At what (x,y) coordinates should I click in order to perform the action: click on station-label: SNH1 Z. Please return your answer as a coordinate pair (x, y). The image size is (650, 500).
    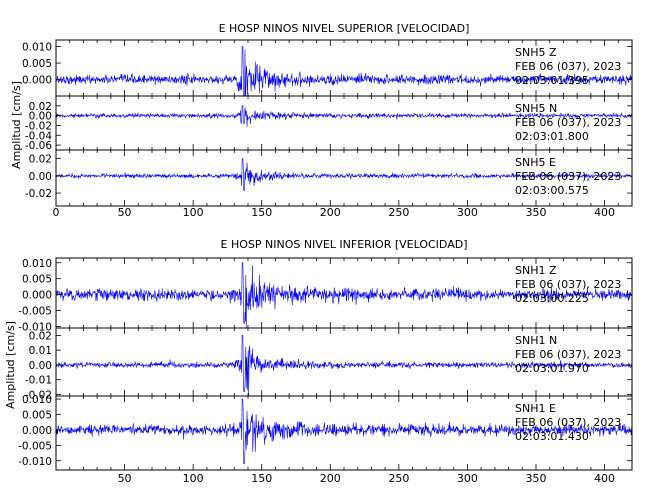
    Looking at the image, I should click on (536, 270).